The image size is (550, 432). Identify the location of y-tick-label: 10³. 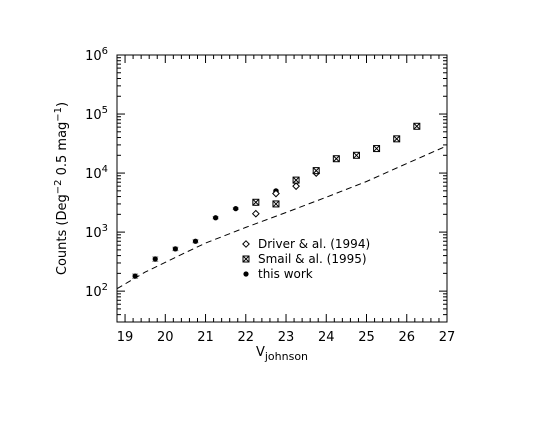
(96, 232).